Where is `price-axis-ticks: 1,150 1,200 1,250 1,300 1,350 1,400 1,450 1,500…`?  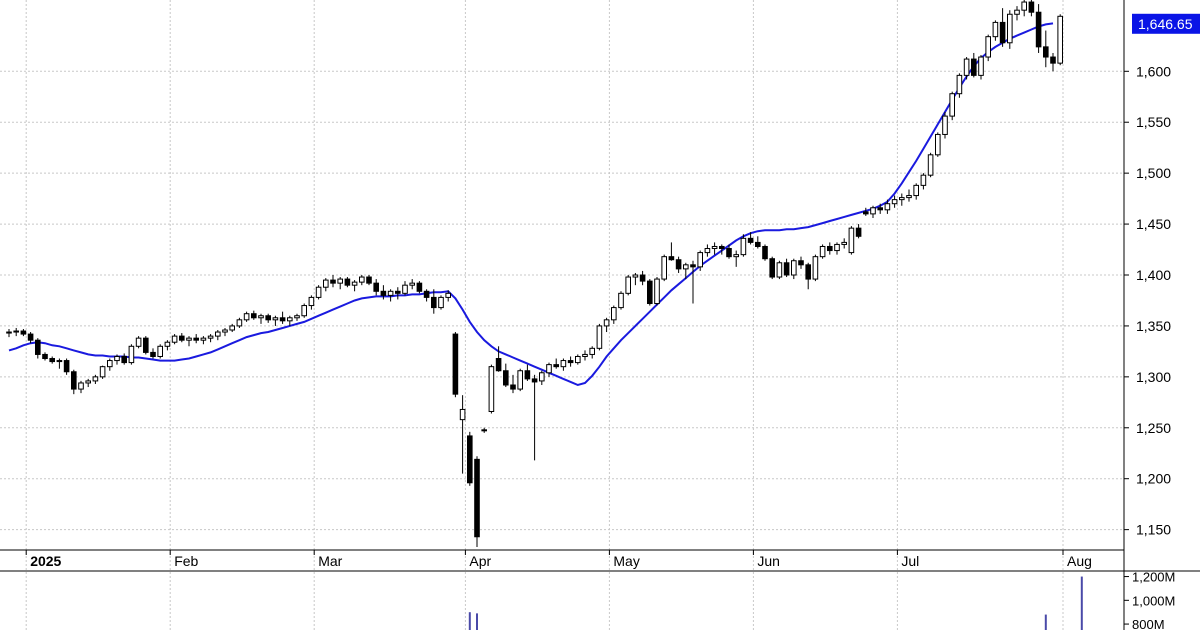 price-axis-ticks: 1,150 1,200 1,250 1,300 1,350 1,400 1,450 1,500… is located at coordinates (1153, 347).